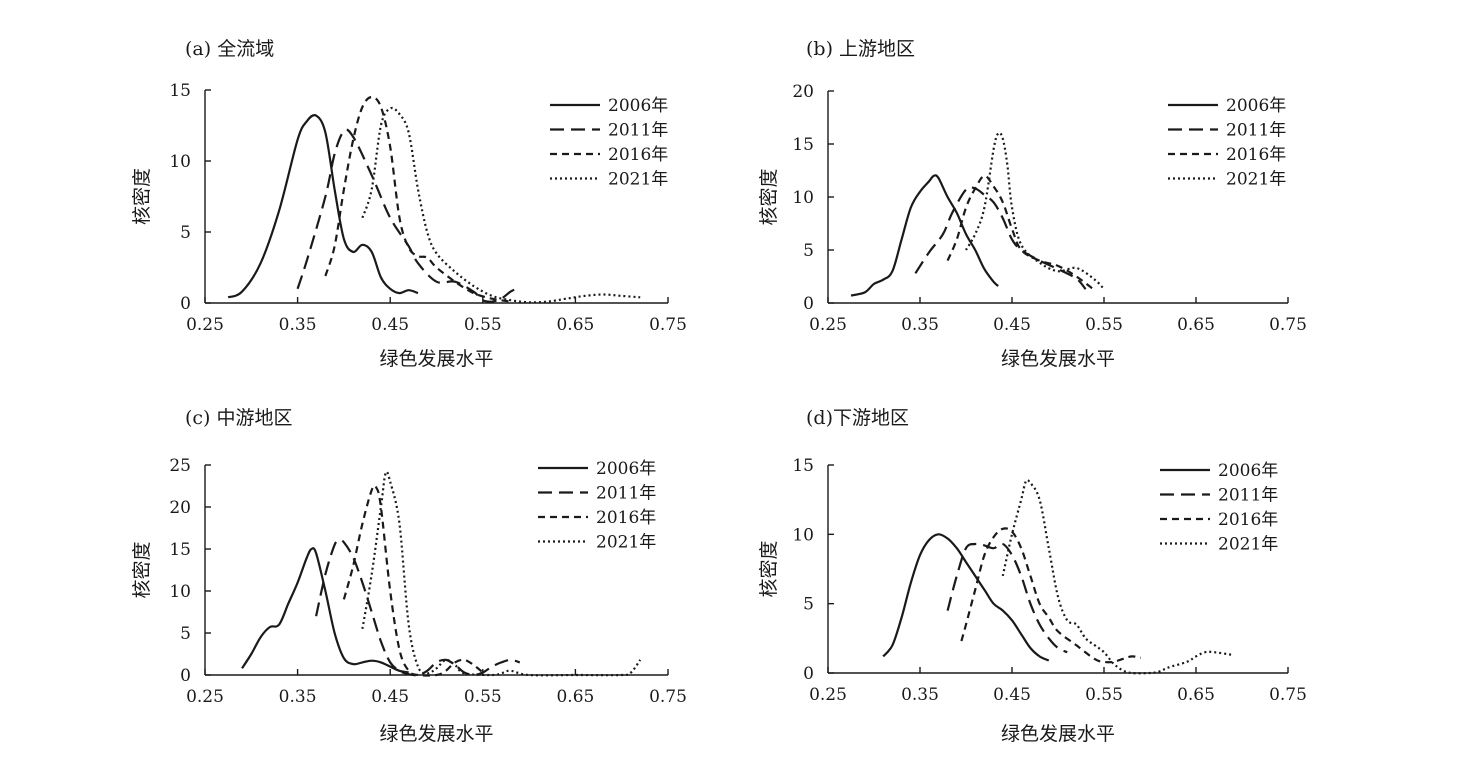 This screenshot has width=1475, height=770. What do you see at coordinates (239, 418) in the screenshot?
I see `chart-title: (c) 中游地区` at bounding box center [239, 418].